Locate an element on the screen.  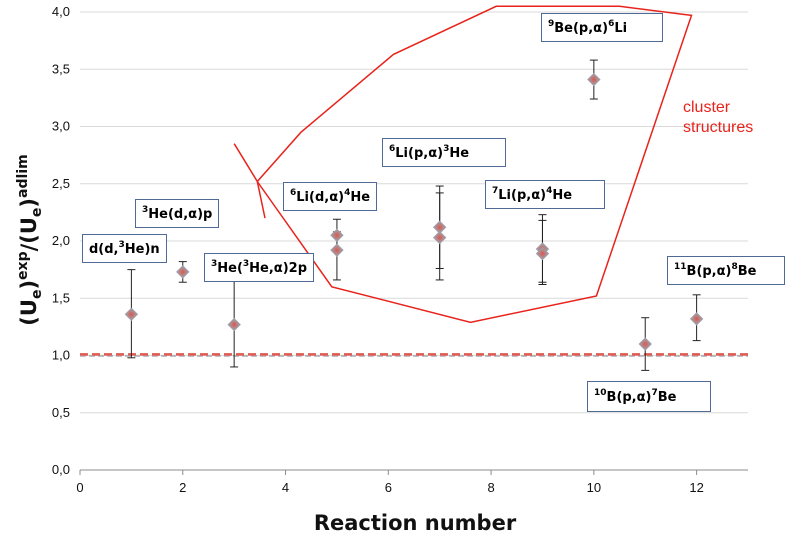
annotation-Li6dAlpha: 6Li(d,α)4He is located at coordinates (330, 196).